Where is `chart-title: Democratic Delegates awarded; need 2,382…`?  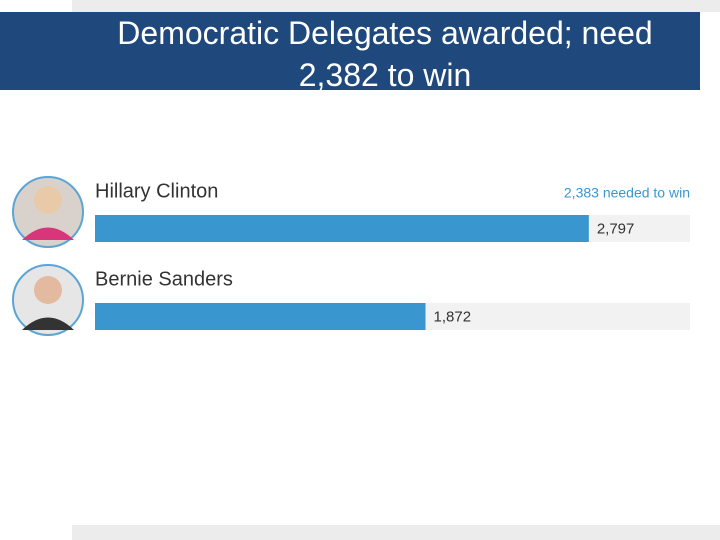
chart-title: Democratic Delegates awarded; need 2,382… is located at coordinates (385, 54).